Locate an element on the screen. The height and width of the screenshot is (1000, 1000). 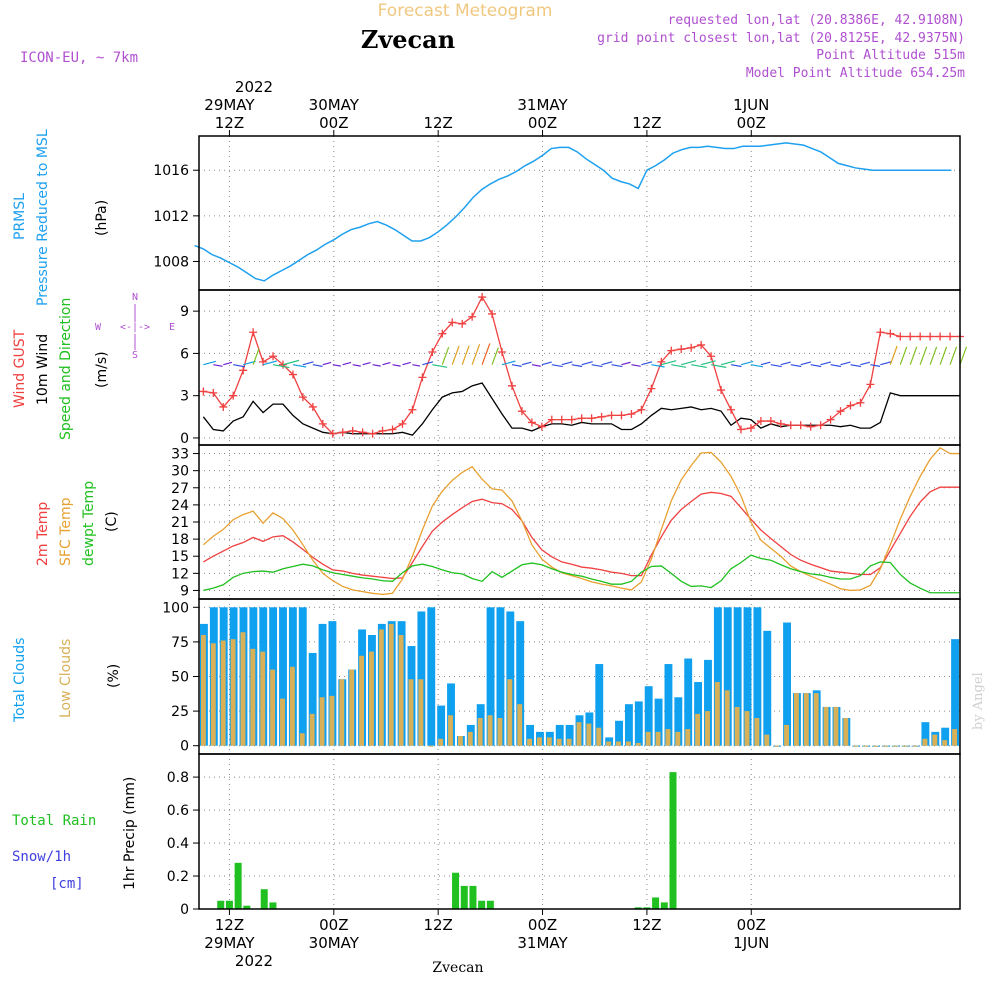
pressure-ytick-label: 1016 is located at coordinates (171, 171).